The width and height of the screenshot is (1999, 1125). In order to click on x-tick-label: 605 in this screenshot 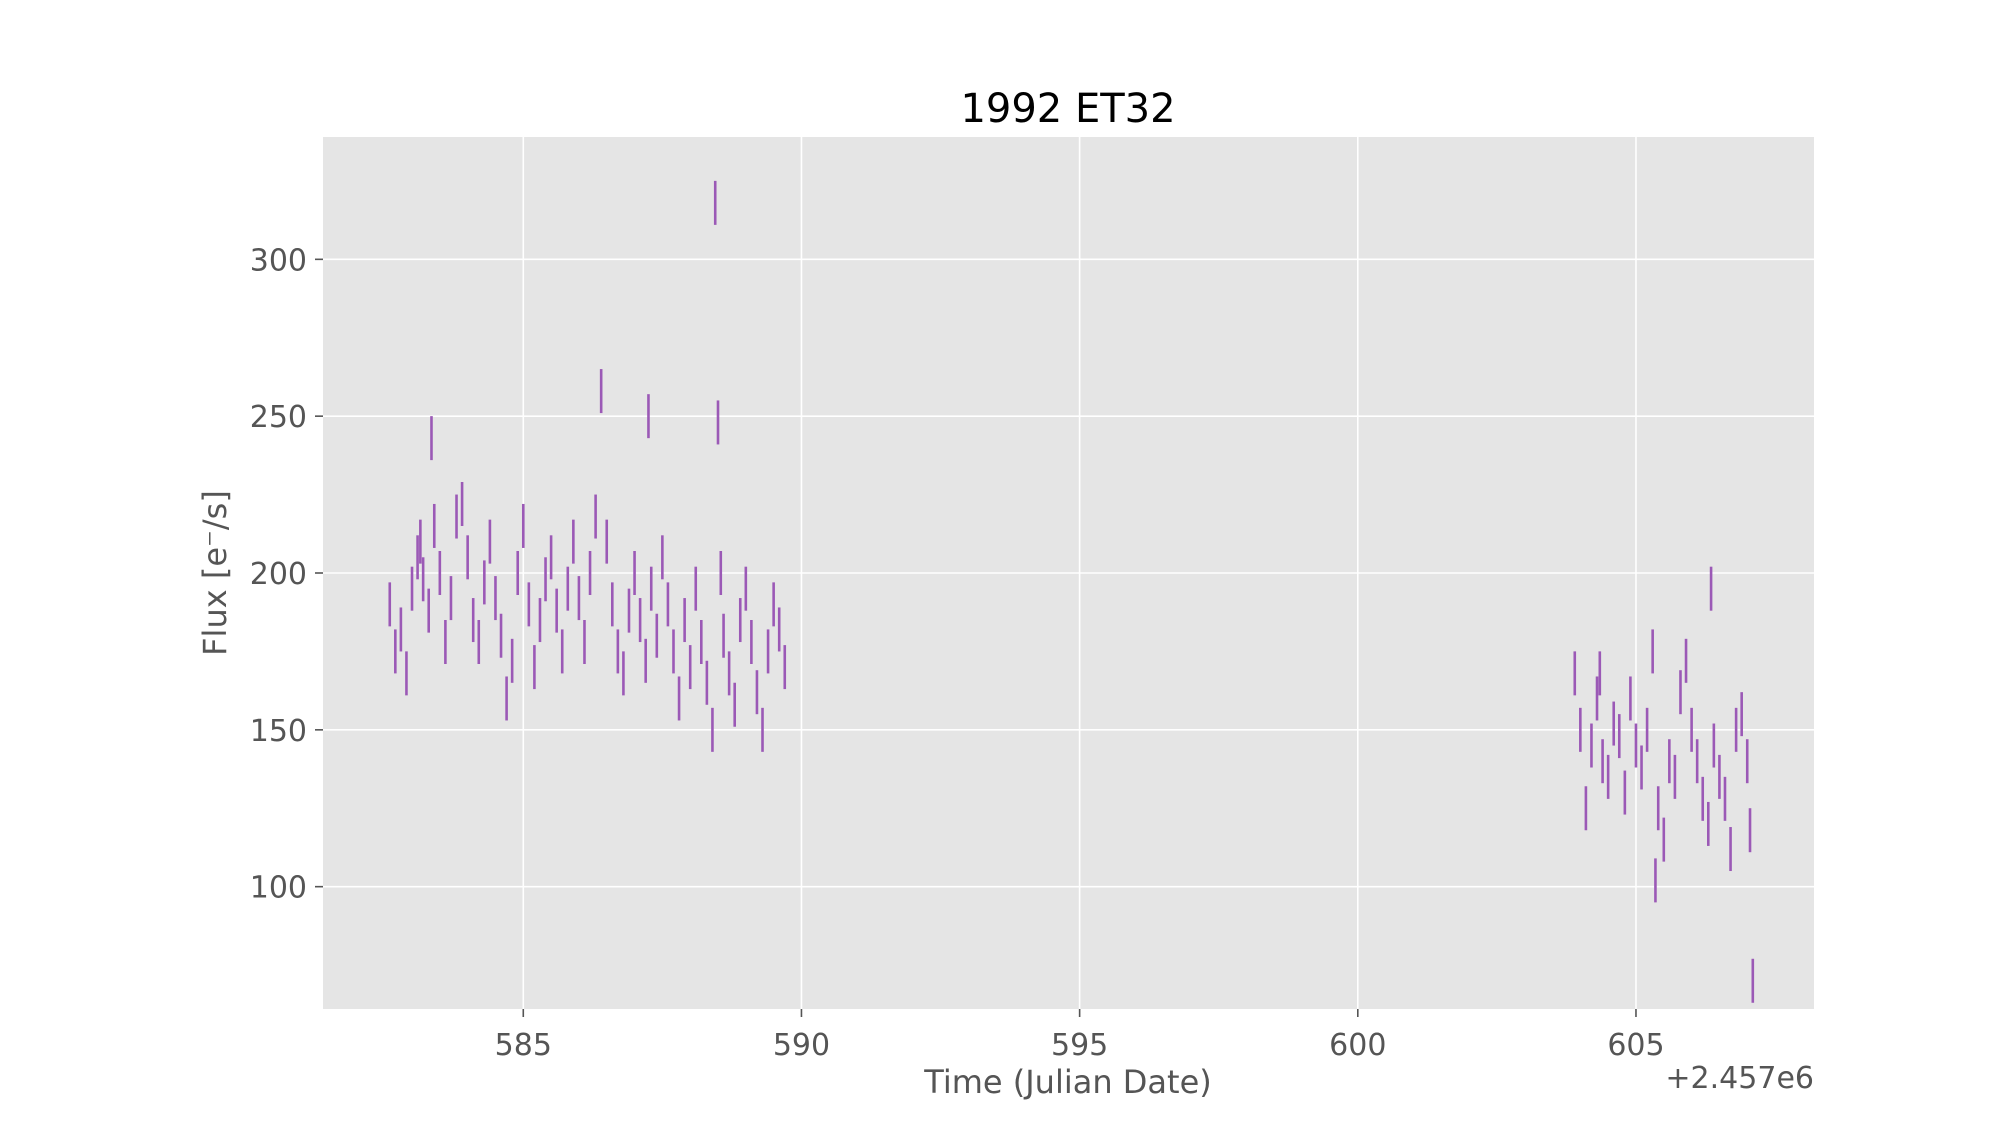, I will do `click(1635, 1045)`.